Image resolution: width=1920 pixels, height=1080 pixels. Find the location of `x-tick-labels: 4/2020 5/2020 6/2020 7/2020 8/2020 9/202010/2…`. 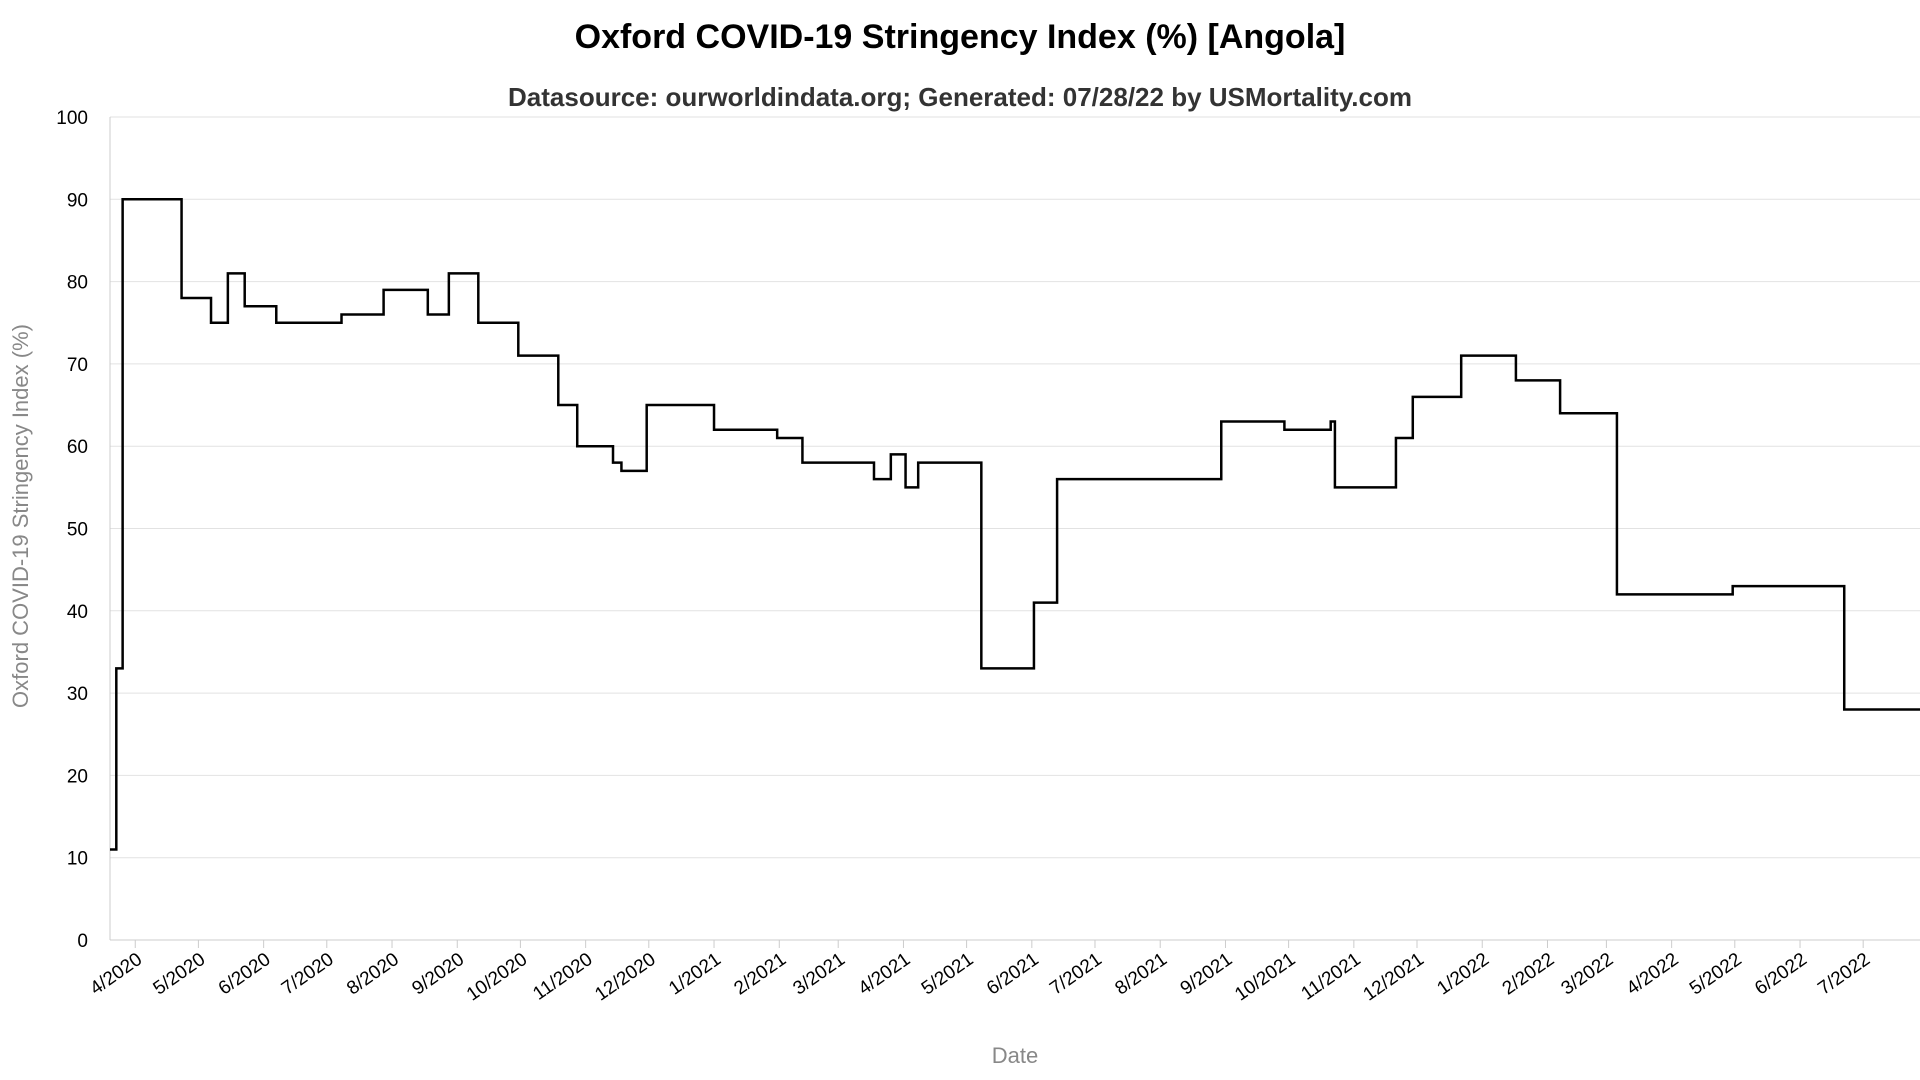

x-tick-labels: 4/2020 5/2020 6/2020 7/2020 8/2020 9/202010/2… is located at coordinates (980, 977).